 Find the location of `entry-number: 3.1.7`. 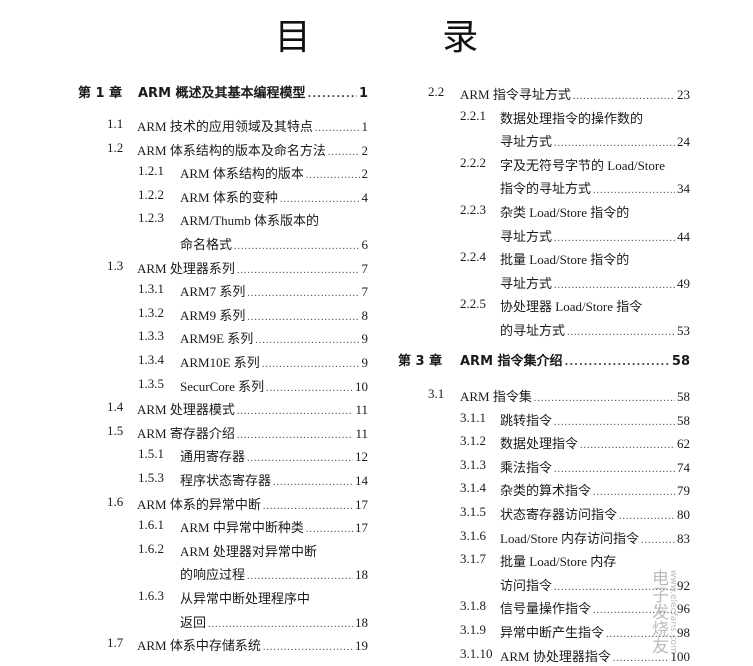

entry-number: 3.1.7 is located at coordinates (473, 559).